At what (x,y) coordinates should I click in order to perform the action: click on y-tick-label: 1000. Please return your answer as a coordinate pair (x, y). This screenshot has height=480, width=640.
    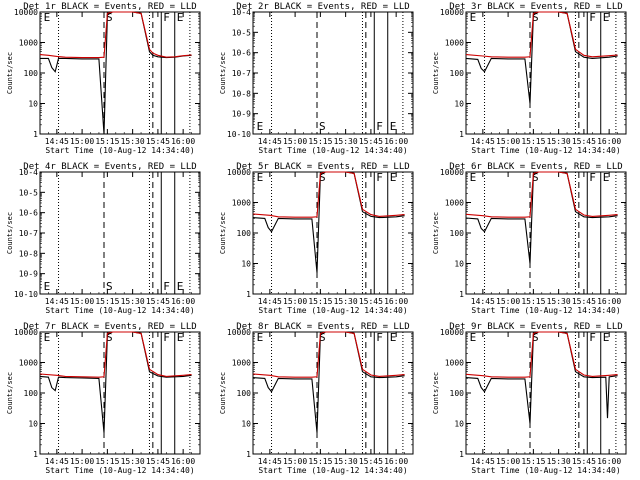
    Looking at the image, I should click on (28, 363).